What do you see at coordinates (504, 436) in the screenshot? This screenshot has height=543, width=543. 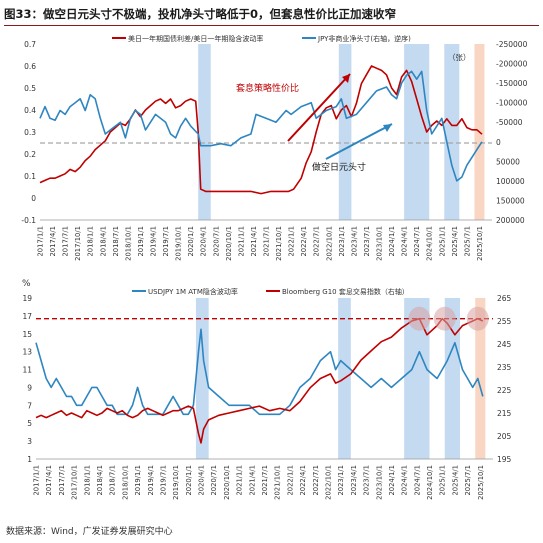 I see `y-right-tick-6: 205` at bounding box center [504, 436].